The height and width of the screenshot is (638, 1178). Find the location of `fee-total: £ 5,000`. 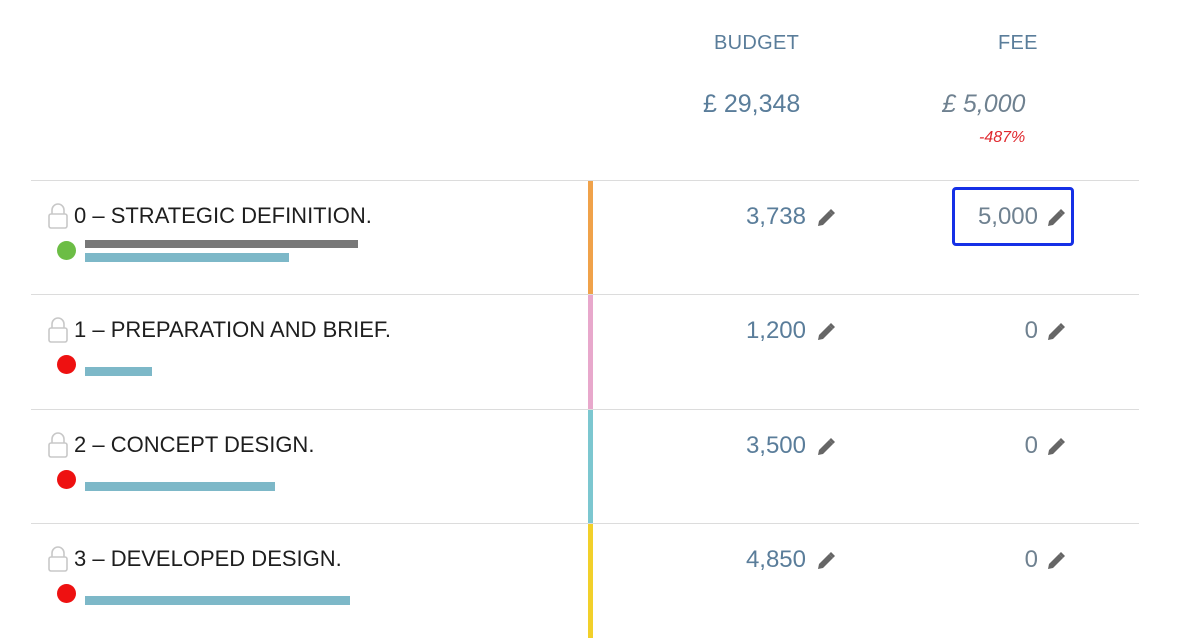

fee-total: £ 5,000 is located at coordinates (984, 104).